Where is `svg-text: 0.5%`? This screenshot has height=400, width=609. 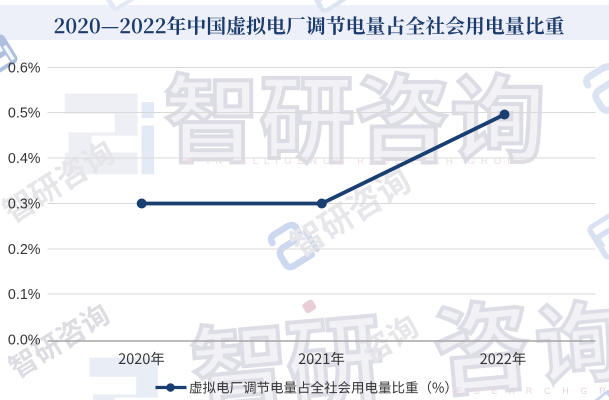 svg-text: 0.5% is located at coordinates (24, 113).